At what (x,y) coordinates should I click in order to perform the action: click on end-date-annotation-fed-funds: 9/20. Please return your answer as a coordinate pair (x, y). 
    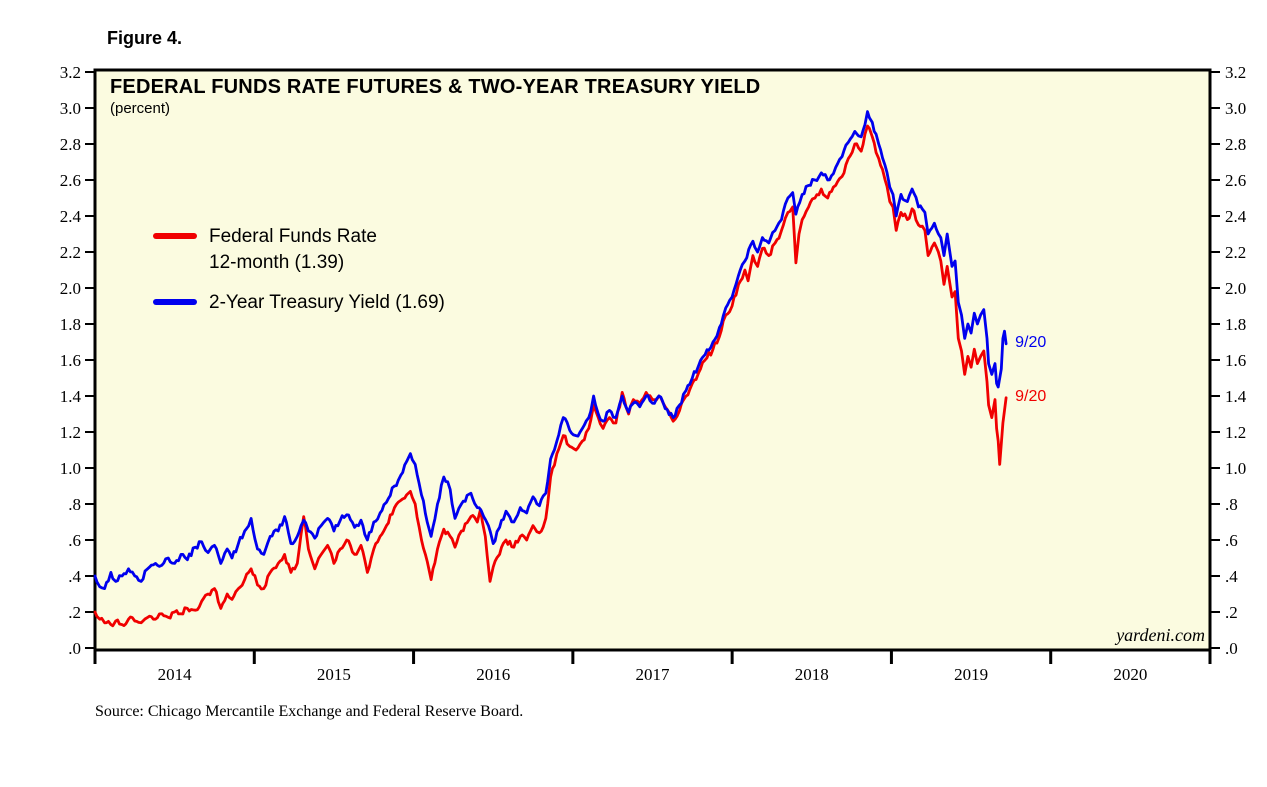
    Looking at the image, I should click on (1031, 396).